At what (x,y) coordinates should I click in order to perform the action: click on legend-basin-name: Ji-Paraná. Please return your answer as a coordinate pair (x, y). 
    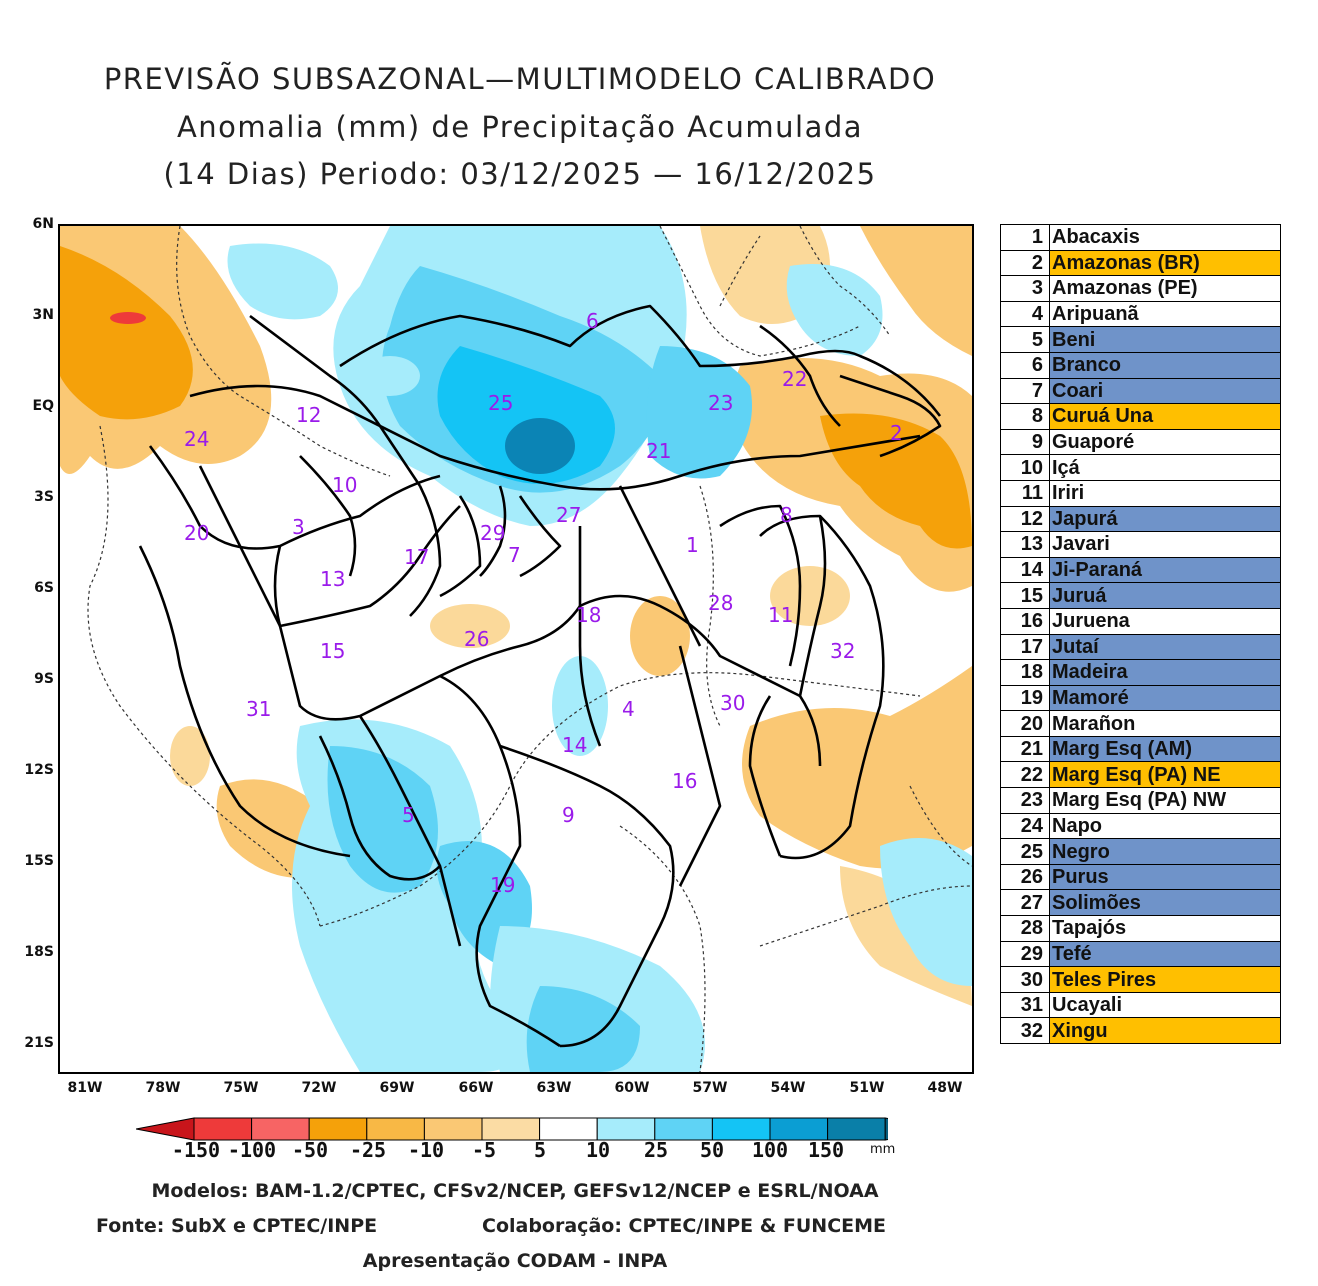
    Looking at the image, I should click on (1165, 570).